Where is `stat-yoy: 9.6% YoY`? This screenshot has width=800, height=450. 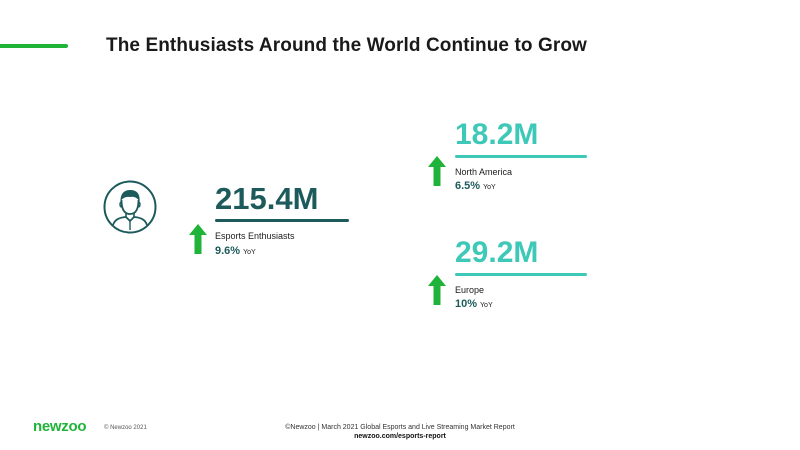 stat-yoy: 9.6% YoY is located at coordinates (282, 251).